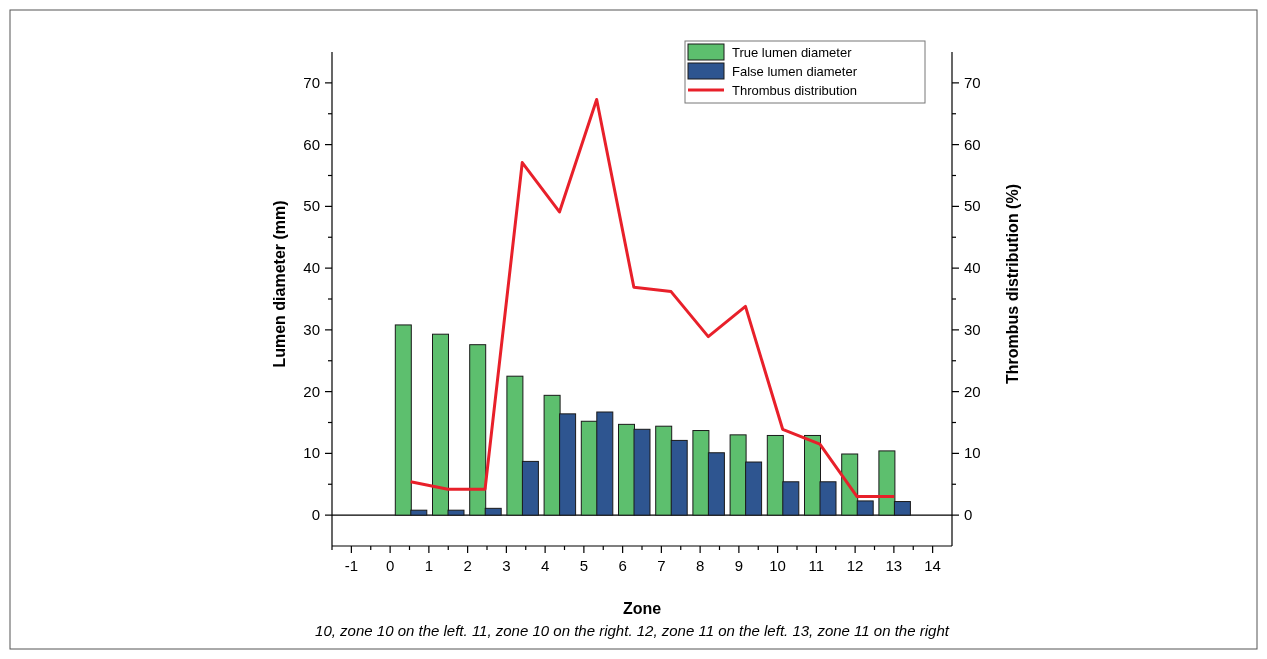  What do you see at coordinates (972, 206) in the screenshot?
I see `y2-tick-label: 50` at bounding box center [972, 206].